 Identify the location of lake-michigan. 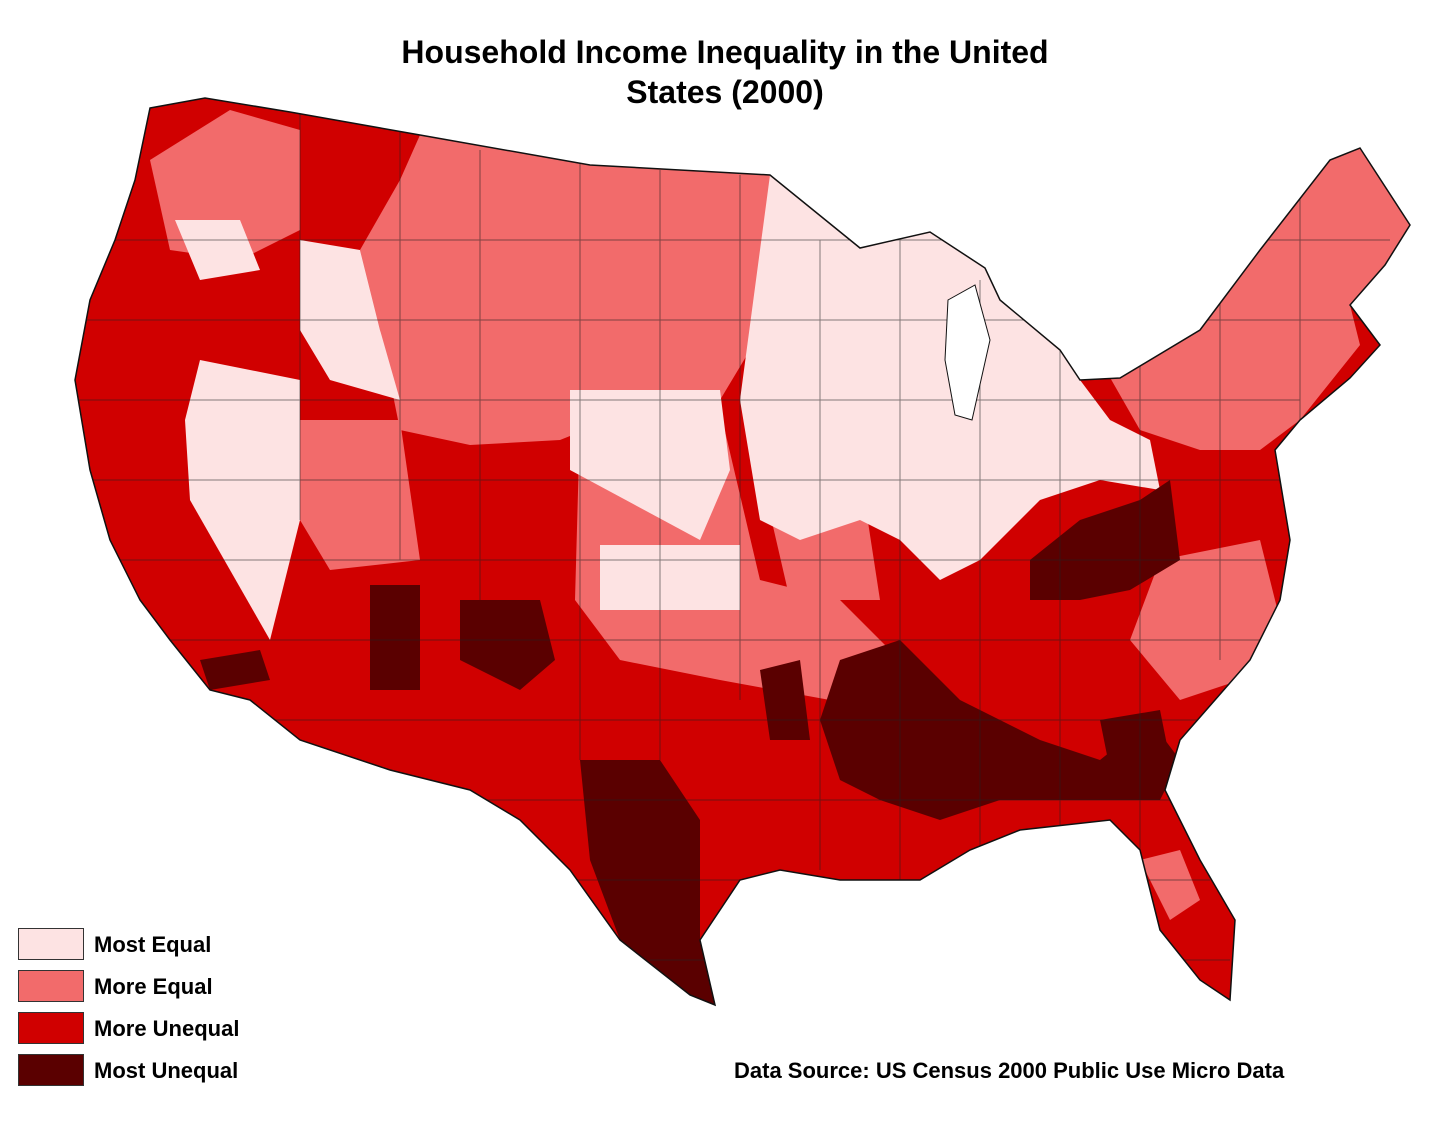
(967, 352).